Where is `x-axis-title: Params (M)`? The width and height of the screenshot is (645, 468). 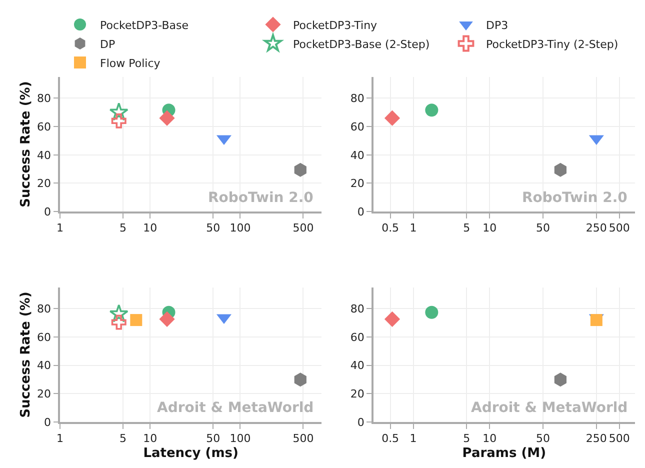
x-axis-title: Params (M) is located at coordinates (504, 454).